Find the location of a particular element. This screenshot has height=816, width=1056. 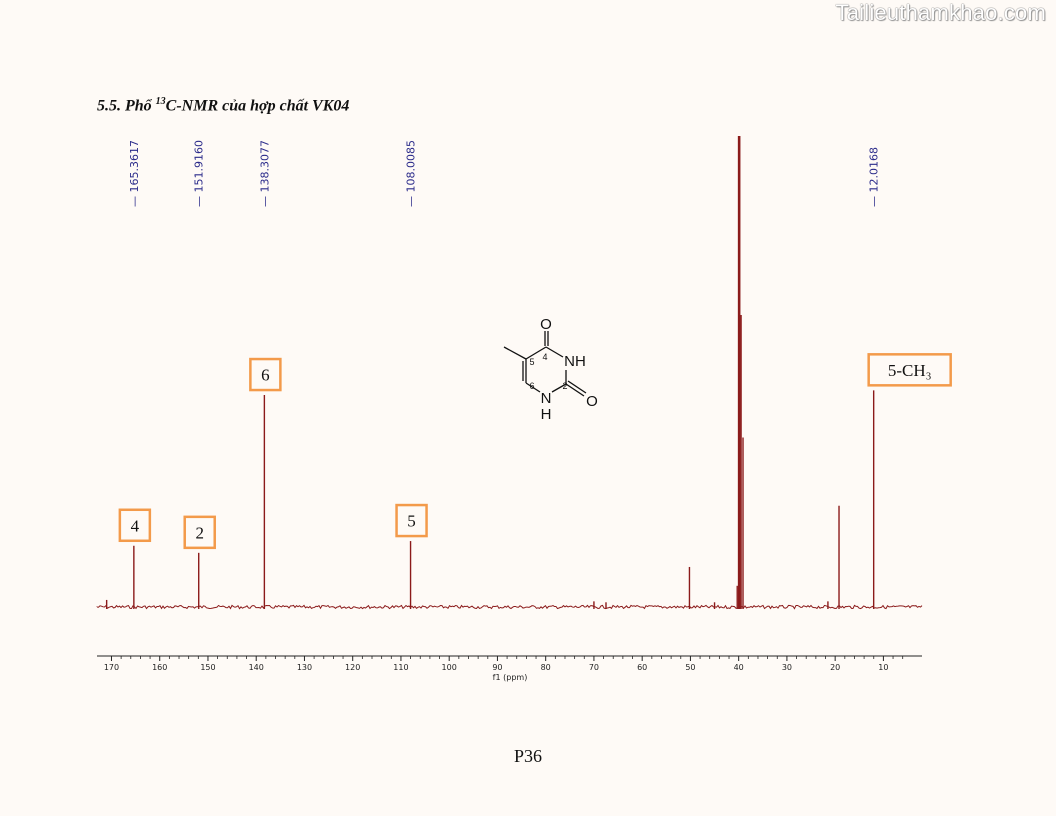

tick-label-30: 30 is located at coordinates (787, 667).